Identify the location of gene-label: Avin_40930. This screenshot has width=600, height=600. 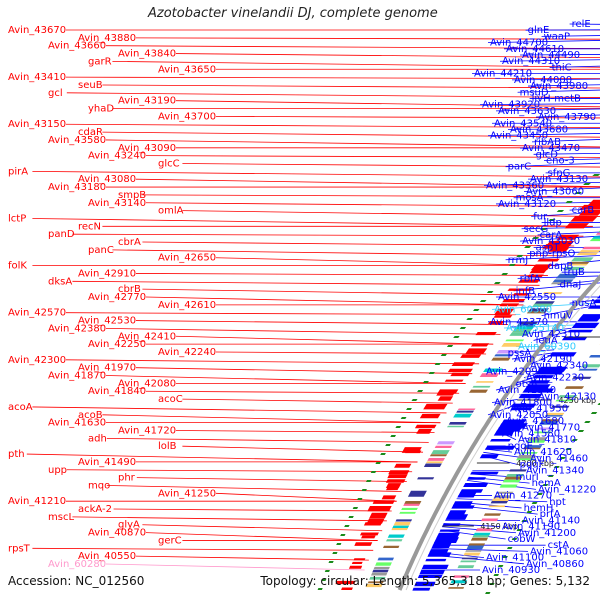
(511, 570).